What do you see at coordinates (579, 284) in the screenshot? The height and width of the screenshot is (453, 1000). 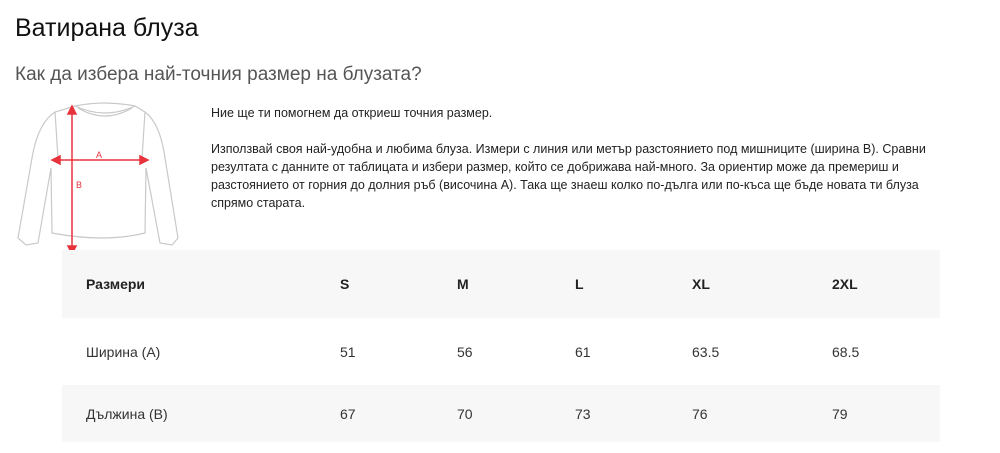 I see `header-l: L` at bounding box center [579, 284].